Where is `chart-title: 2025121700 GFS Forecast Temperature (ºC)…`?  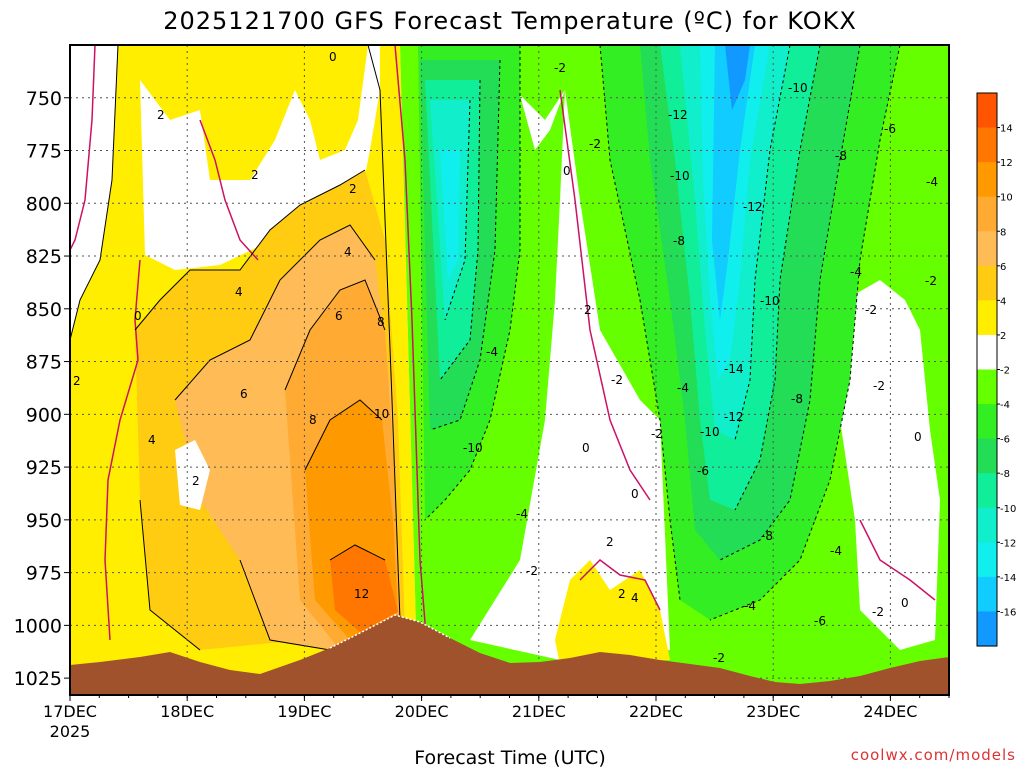 chart-title: 2025121700 GFS Forecast Temperature (ºC)… is located at coordinates (510, 21).